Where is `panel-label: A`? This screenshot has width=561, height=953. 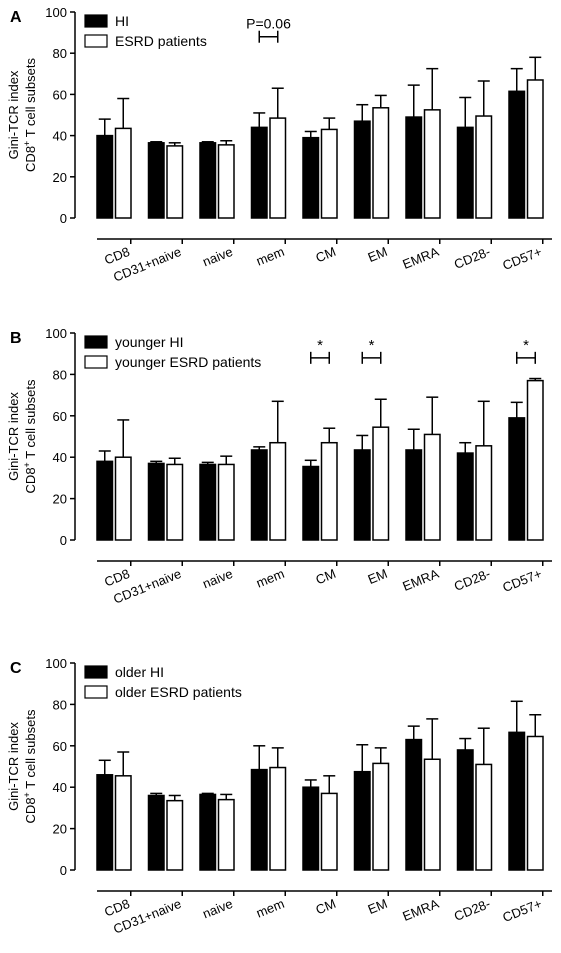
panel-label: A is located at coordinates (16, 17).